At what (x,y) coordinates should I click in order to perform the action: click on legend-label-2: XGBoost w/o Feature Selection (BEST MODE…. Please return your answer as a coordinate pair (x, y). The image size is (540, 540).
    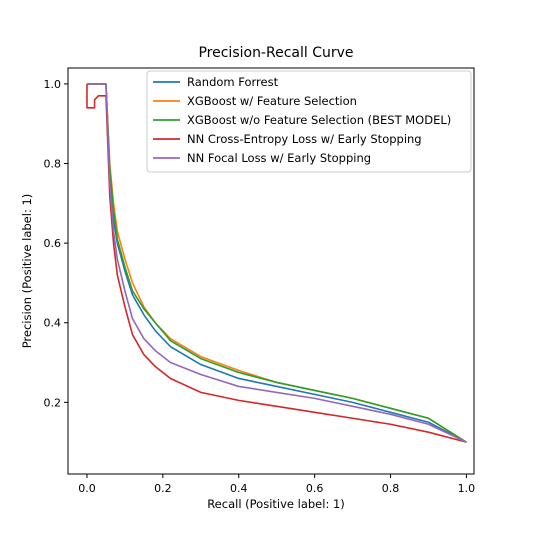
    Looking at the image, I should click on (319, 120).